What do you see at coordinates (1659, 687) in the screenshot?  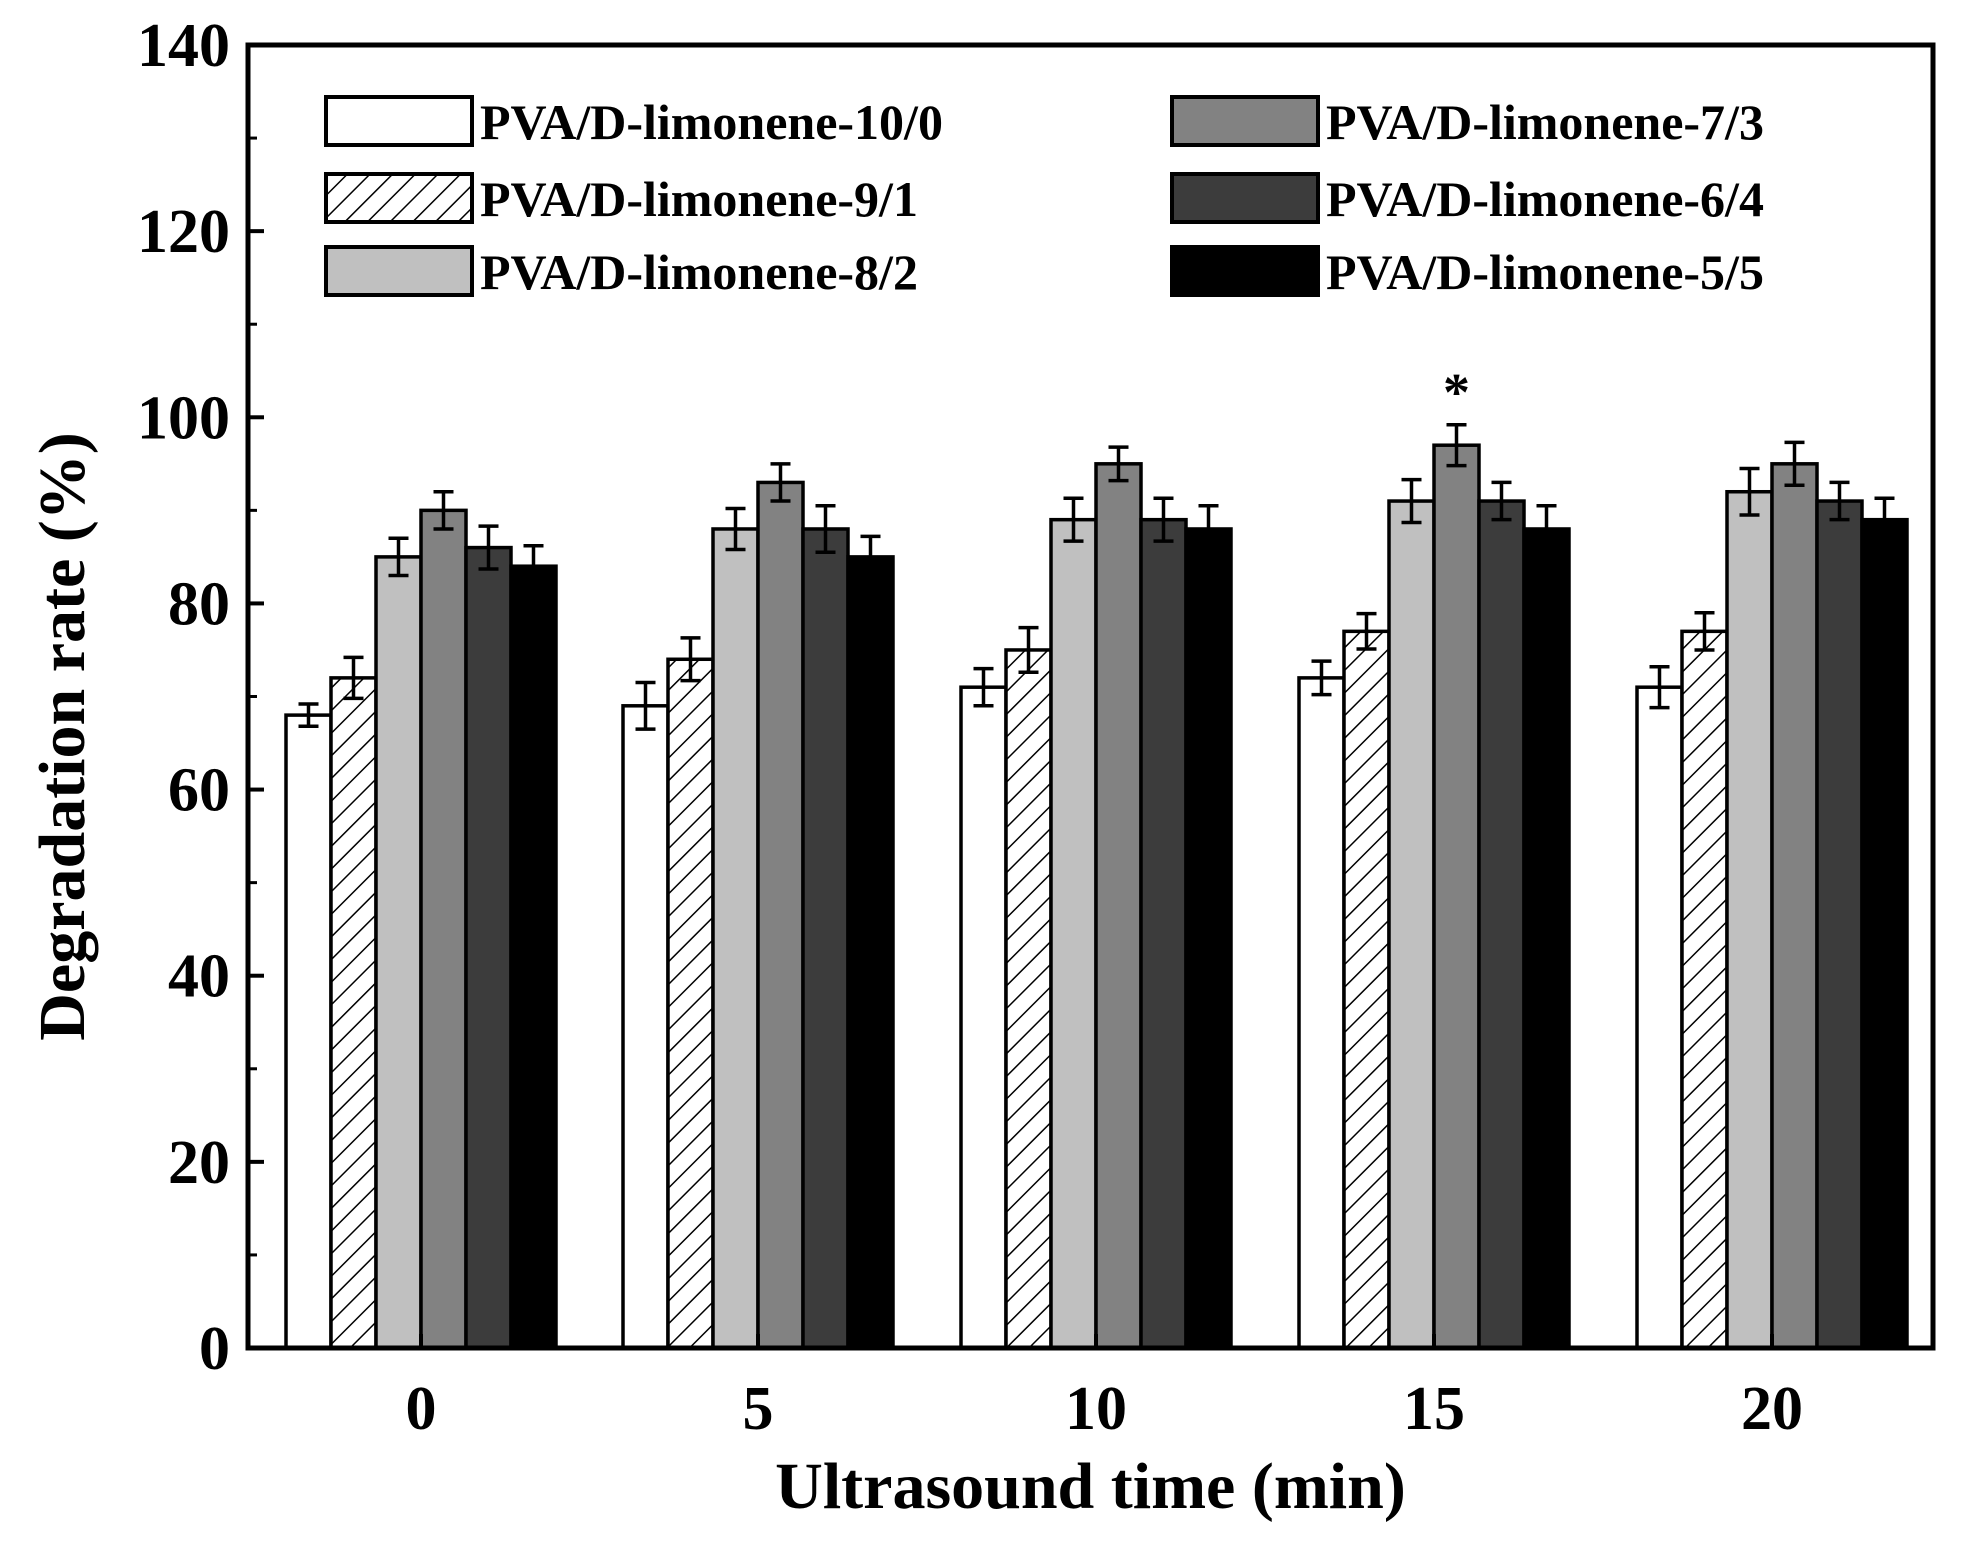 I see `error-bar-PVA/D-limonene-10/0-20` at bounding box center [1659, 687].